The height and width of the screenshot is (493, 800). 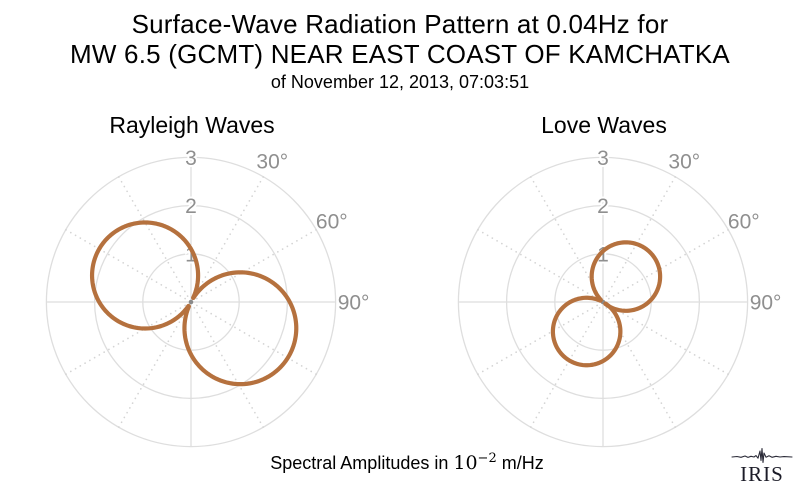 What do you see at coordinates (520, 463) in the screenshot?
I see `caption-unit-suffix: m/Hz` at bounding box center [520, 463].